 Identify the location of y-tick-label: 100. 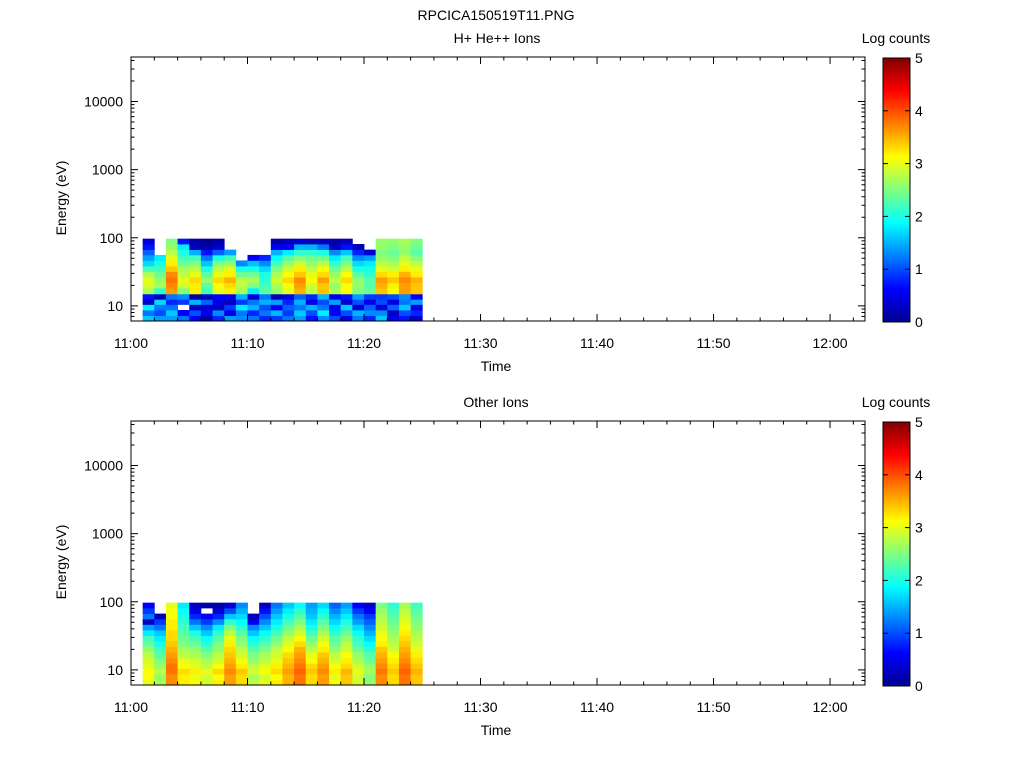
(112, 238).